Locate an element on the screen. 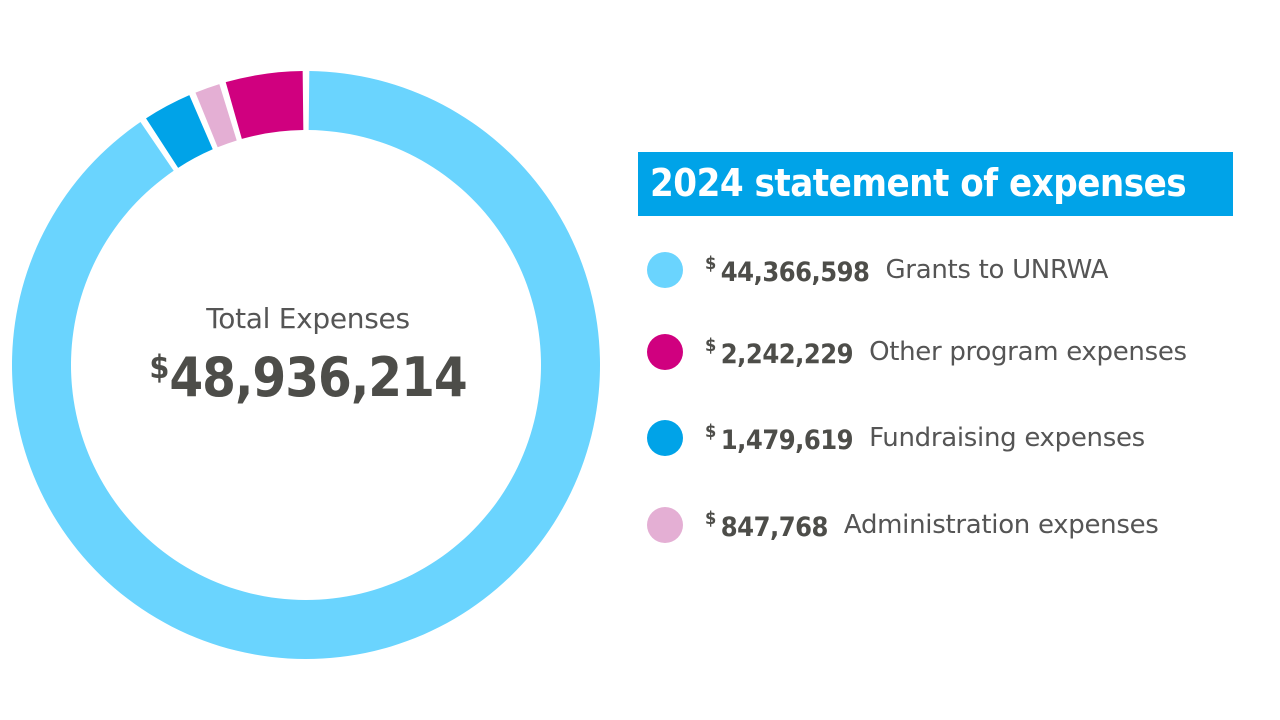 Image resolution: width=1280 pixels, height=720 pixels. legend-item-grants: $44,366,598 Grants to UNRWA is located at coordinates (877, 270).